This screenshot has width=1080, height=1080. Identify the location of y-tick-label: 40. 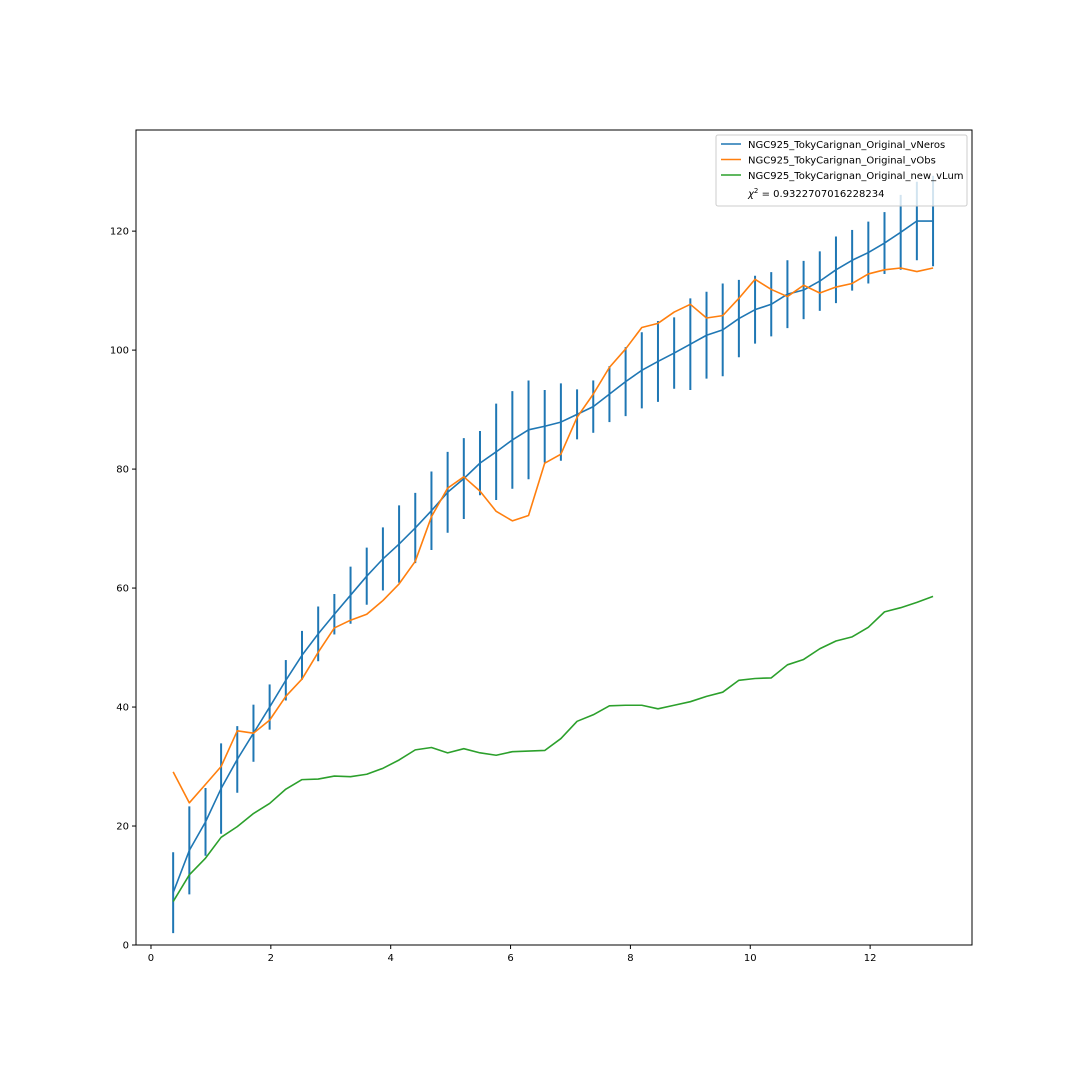
(122, 708).